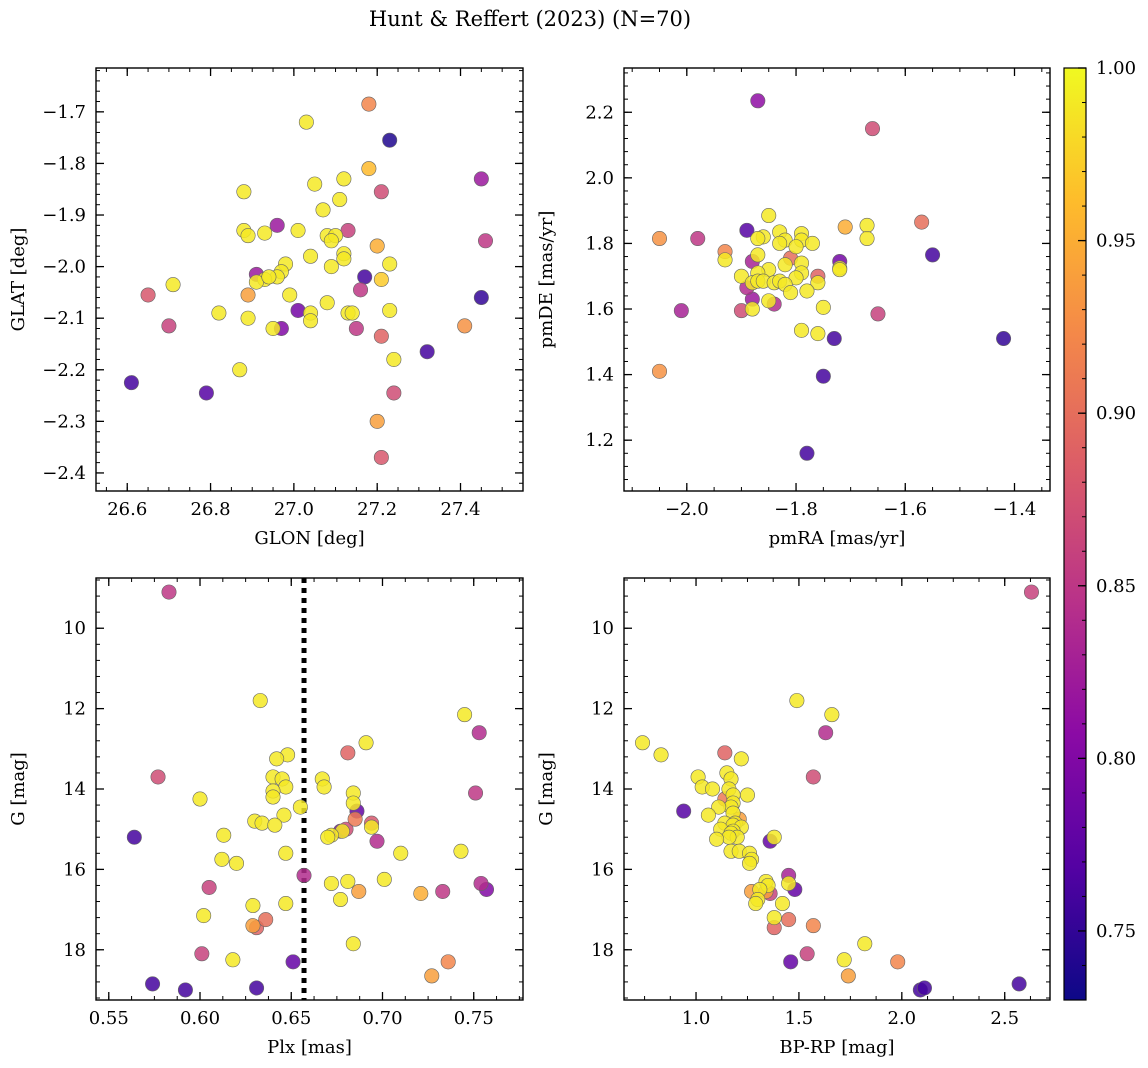  What do you see at coordinates (1015, 509) in the screenshot?
I see `x-tick-label: −1.4` at bounding box center [1015, 509].